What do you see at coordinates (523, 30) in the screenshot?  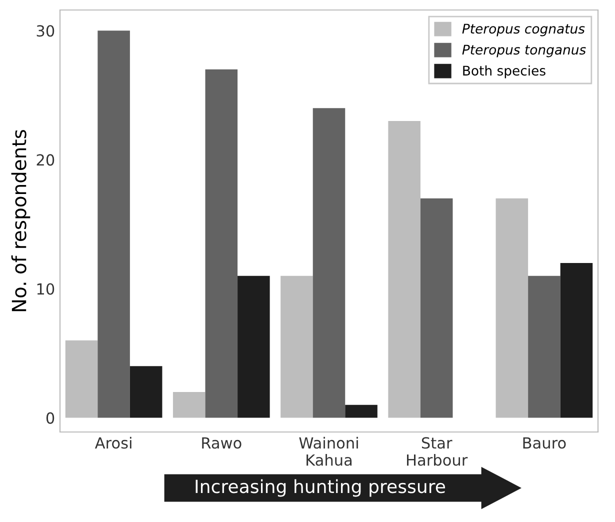 I see `legend-label: Pteropus cognatus` at bounding box center [523, 30].